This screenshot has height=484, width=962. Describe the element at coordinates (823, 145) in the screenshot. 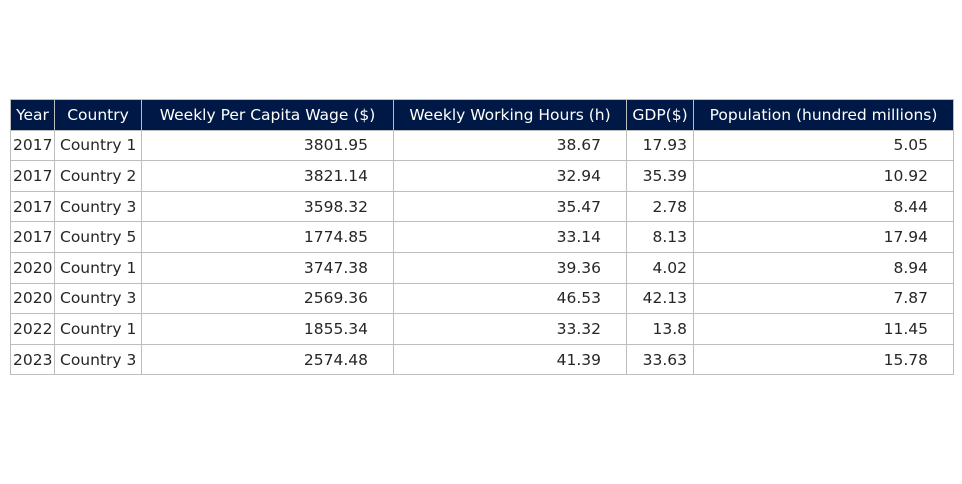

I see `cell-population: 5.05` at that location.